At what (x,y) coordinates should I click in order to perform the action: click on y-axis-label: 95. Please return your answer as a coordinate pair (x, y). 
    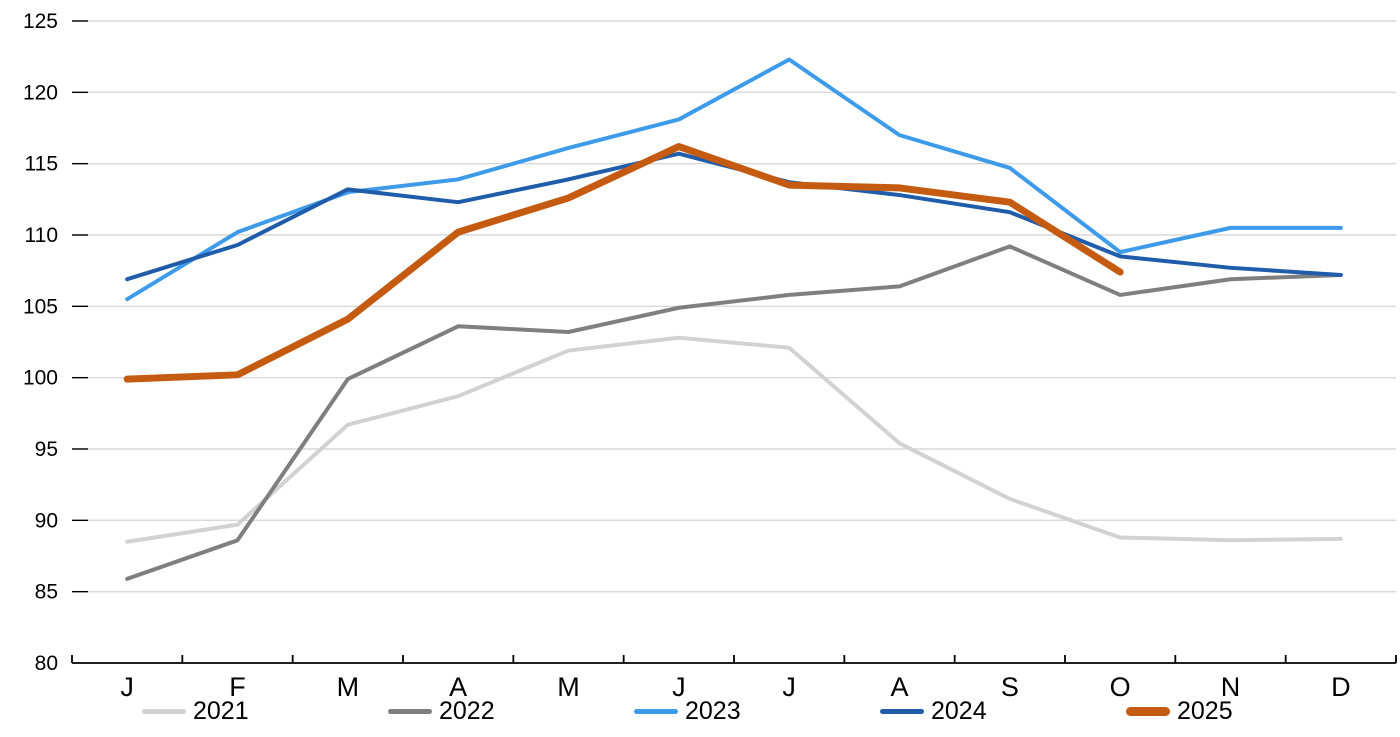
    Looking at the image, I should click on (46, 449).